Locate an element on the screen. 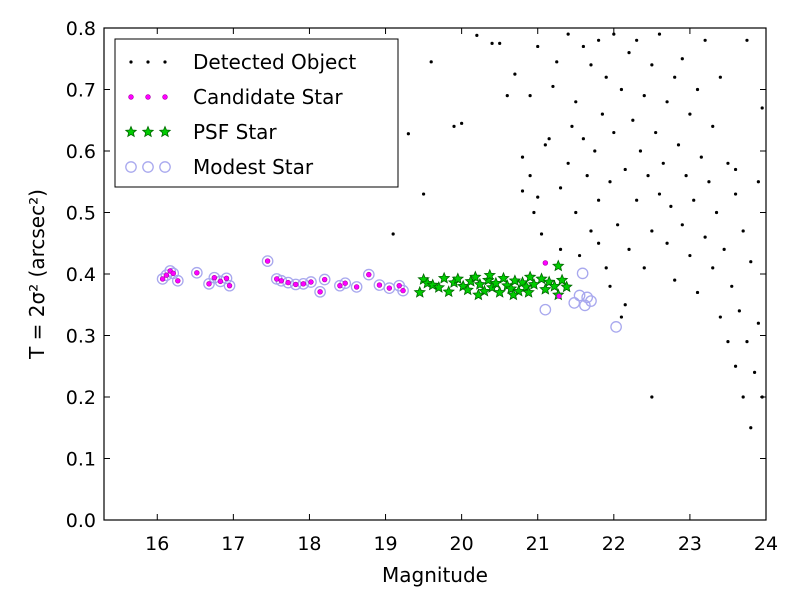 The height and width of the screenshot is (600, 800). x-axis-label: Magnitude is located at coordinates (435, 575).